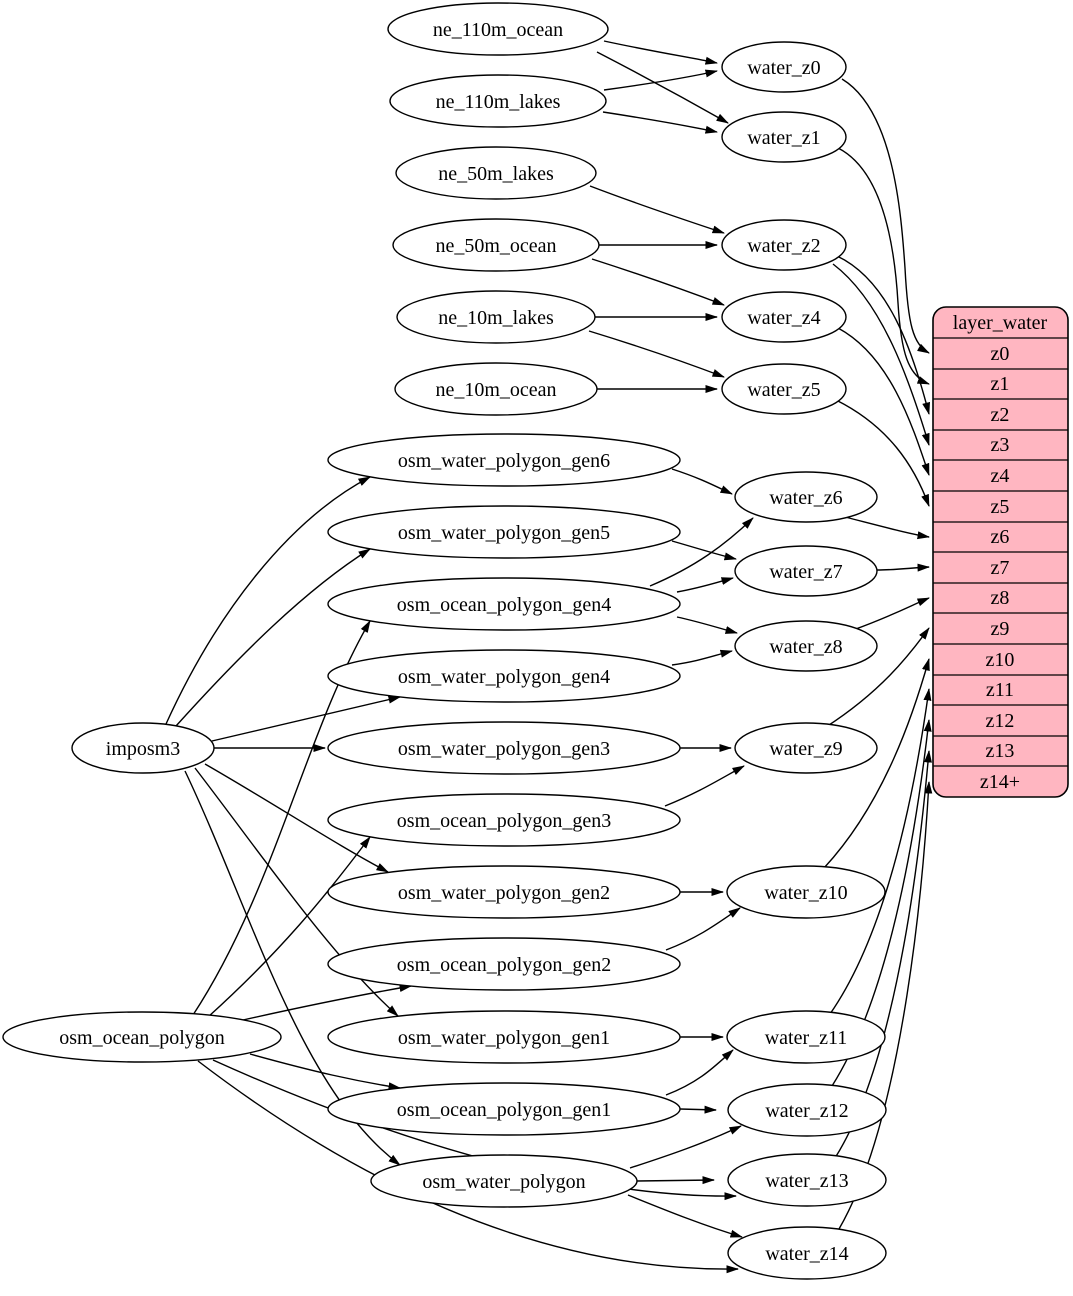 This screenshot has width=1073, height=1296. What do you see at coordinates (504, 749) in the screenshot?
I see `svg-text: osm_water_polygon_gen3` at bounding box center [504, 749].